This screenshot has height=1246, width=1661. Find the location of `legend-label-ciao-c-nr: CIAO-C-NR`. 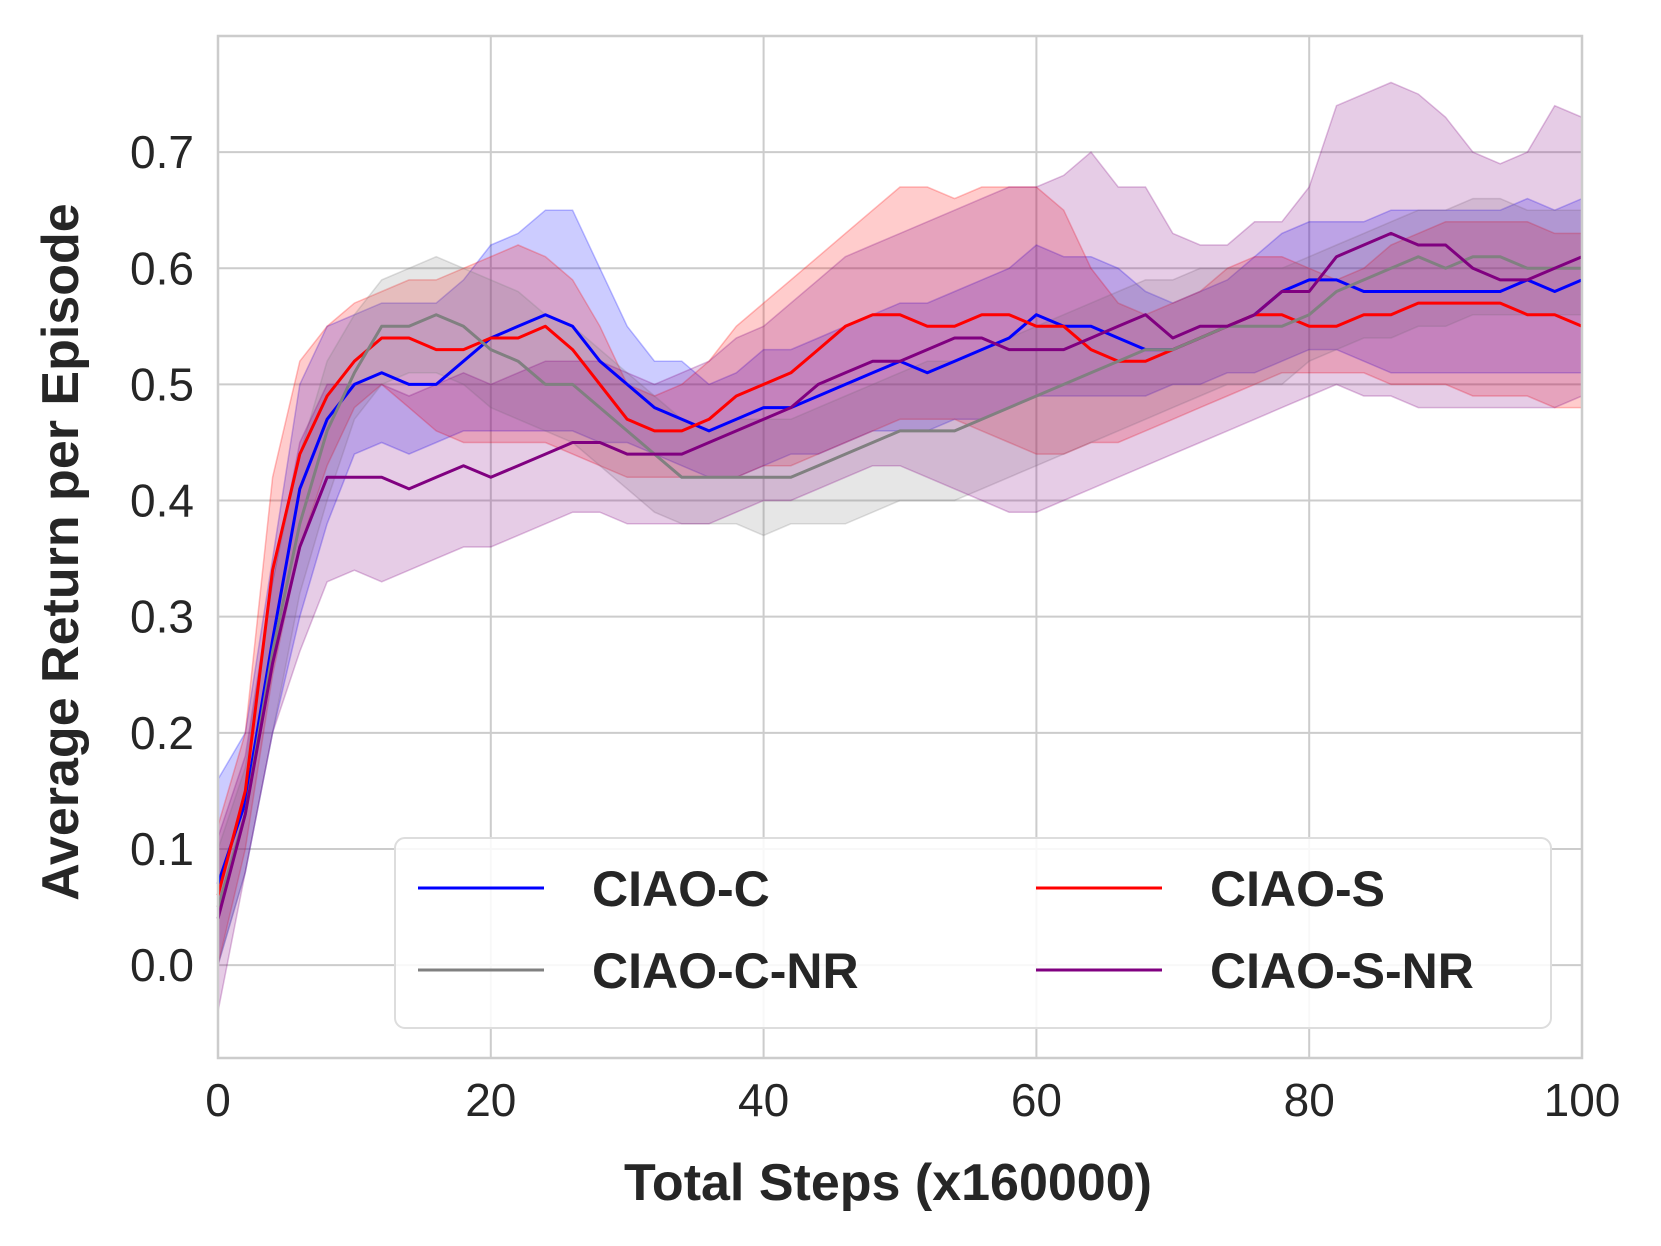

legend-label-ciao-c-nr: CIAO-C-NR is located at coordinates (725, 971).